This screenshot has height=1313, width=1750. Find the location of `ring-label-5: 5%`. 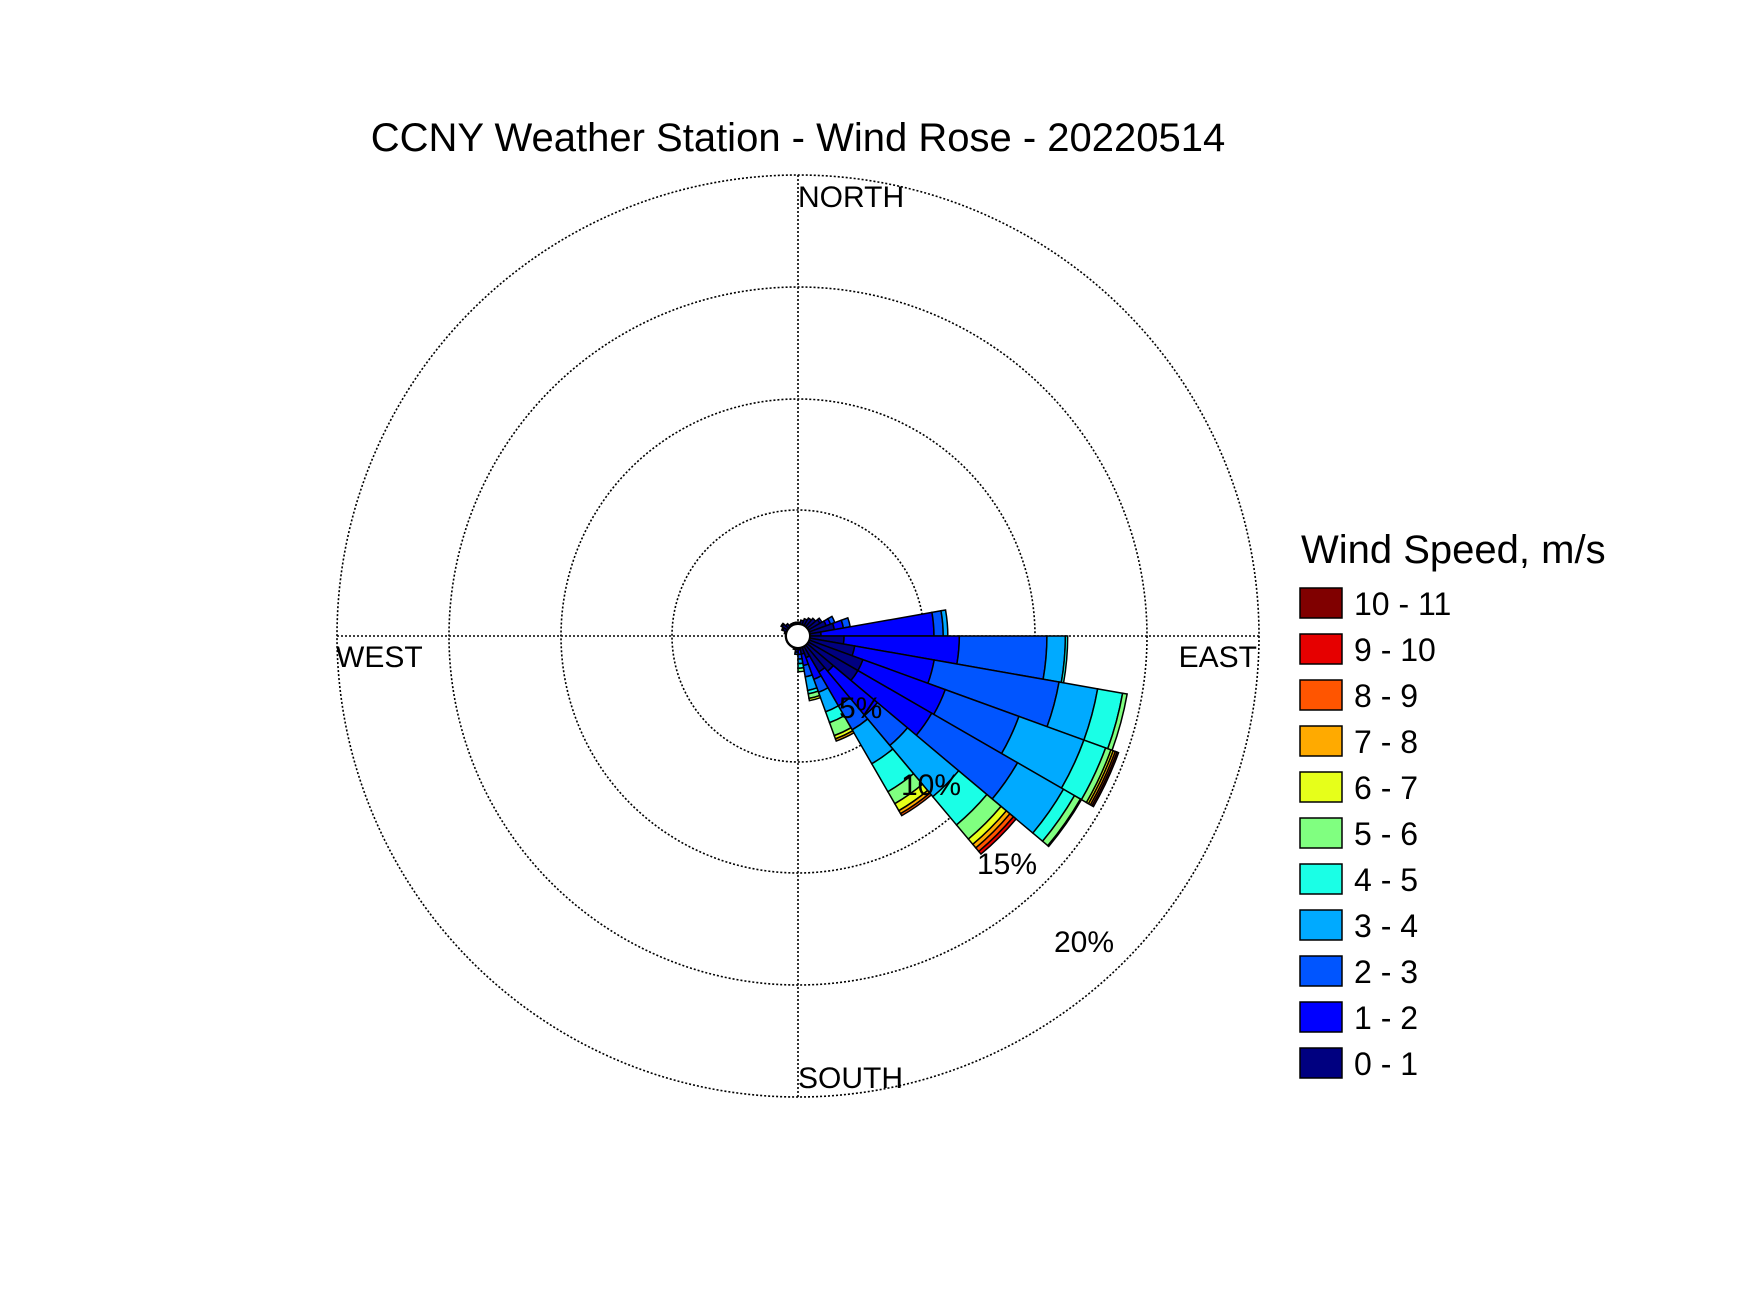

ring-label-5: 5% is located at coordinates (860, 708).